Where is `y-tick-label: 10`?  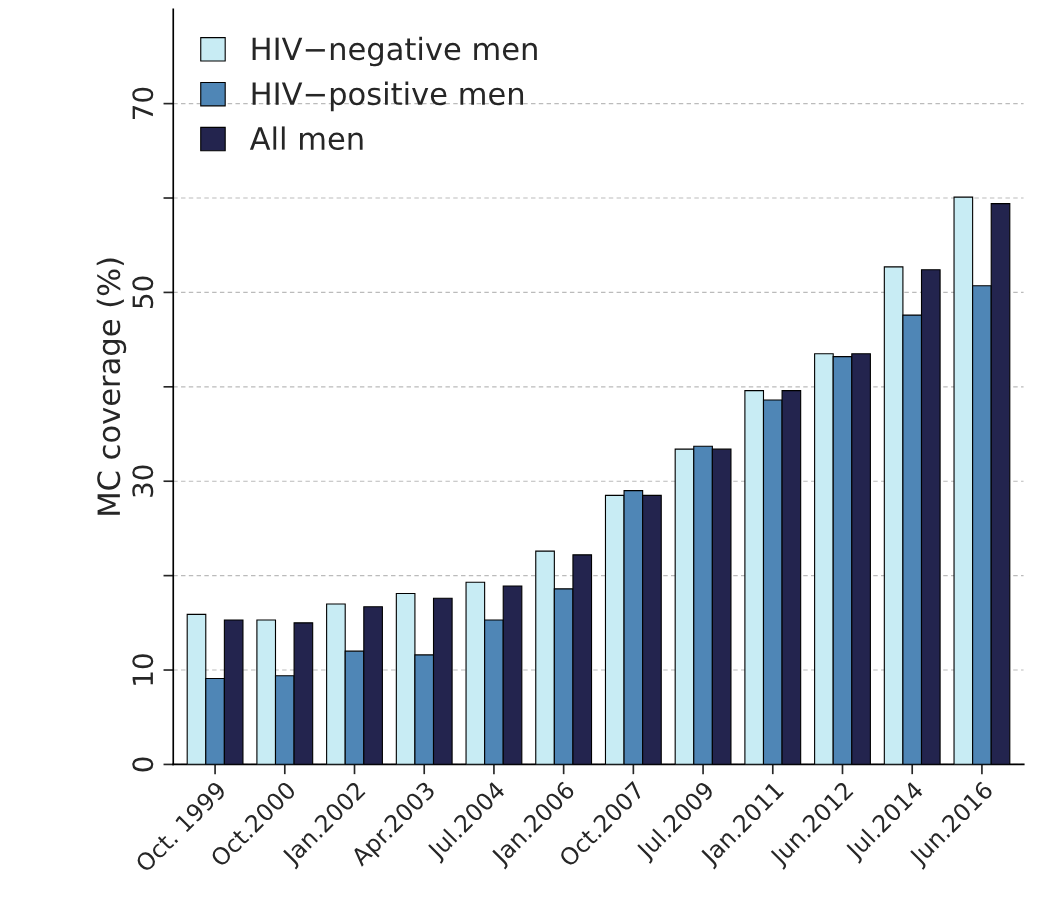
y-tick-label: 10 is located at coordinates (143, 669).